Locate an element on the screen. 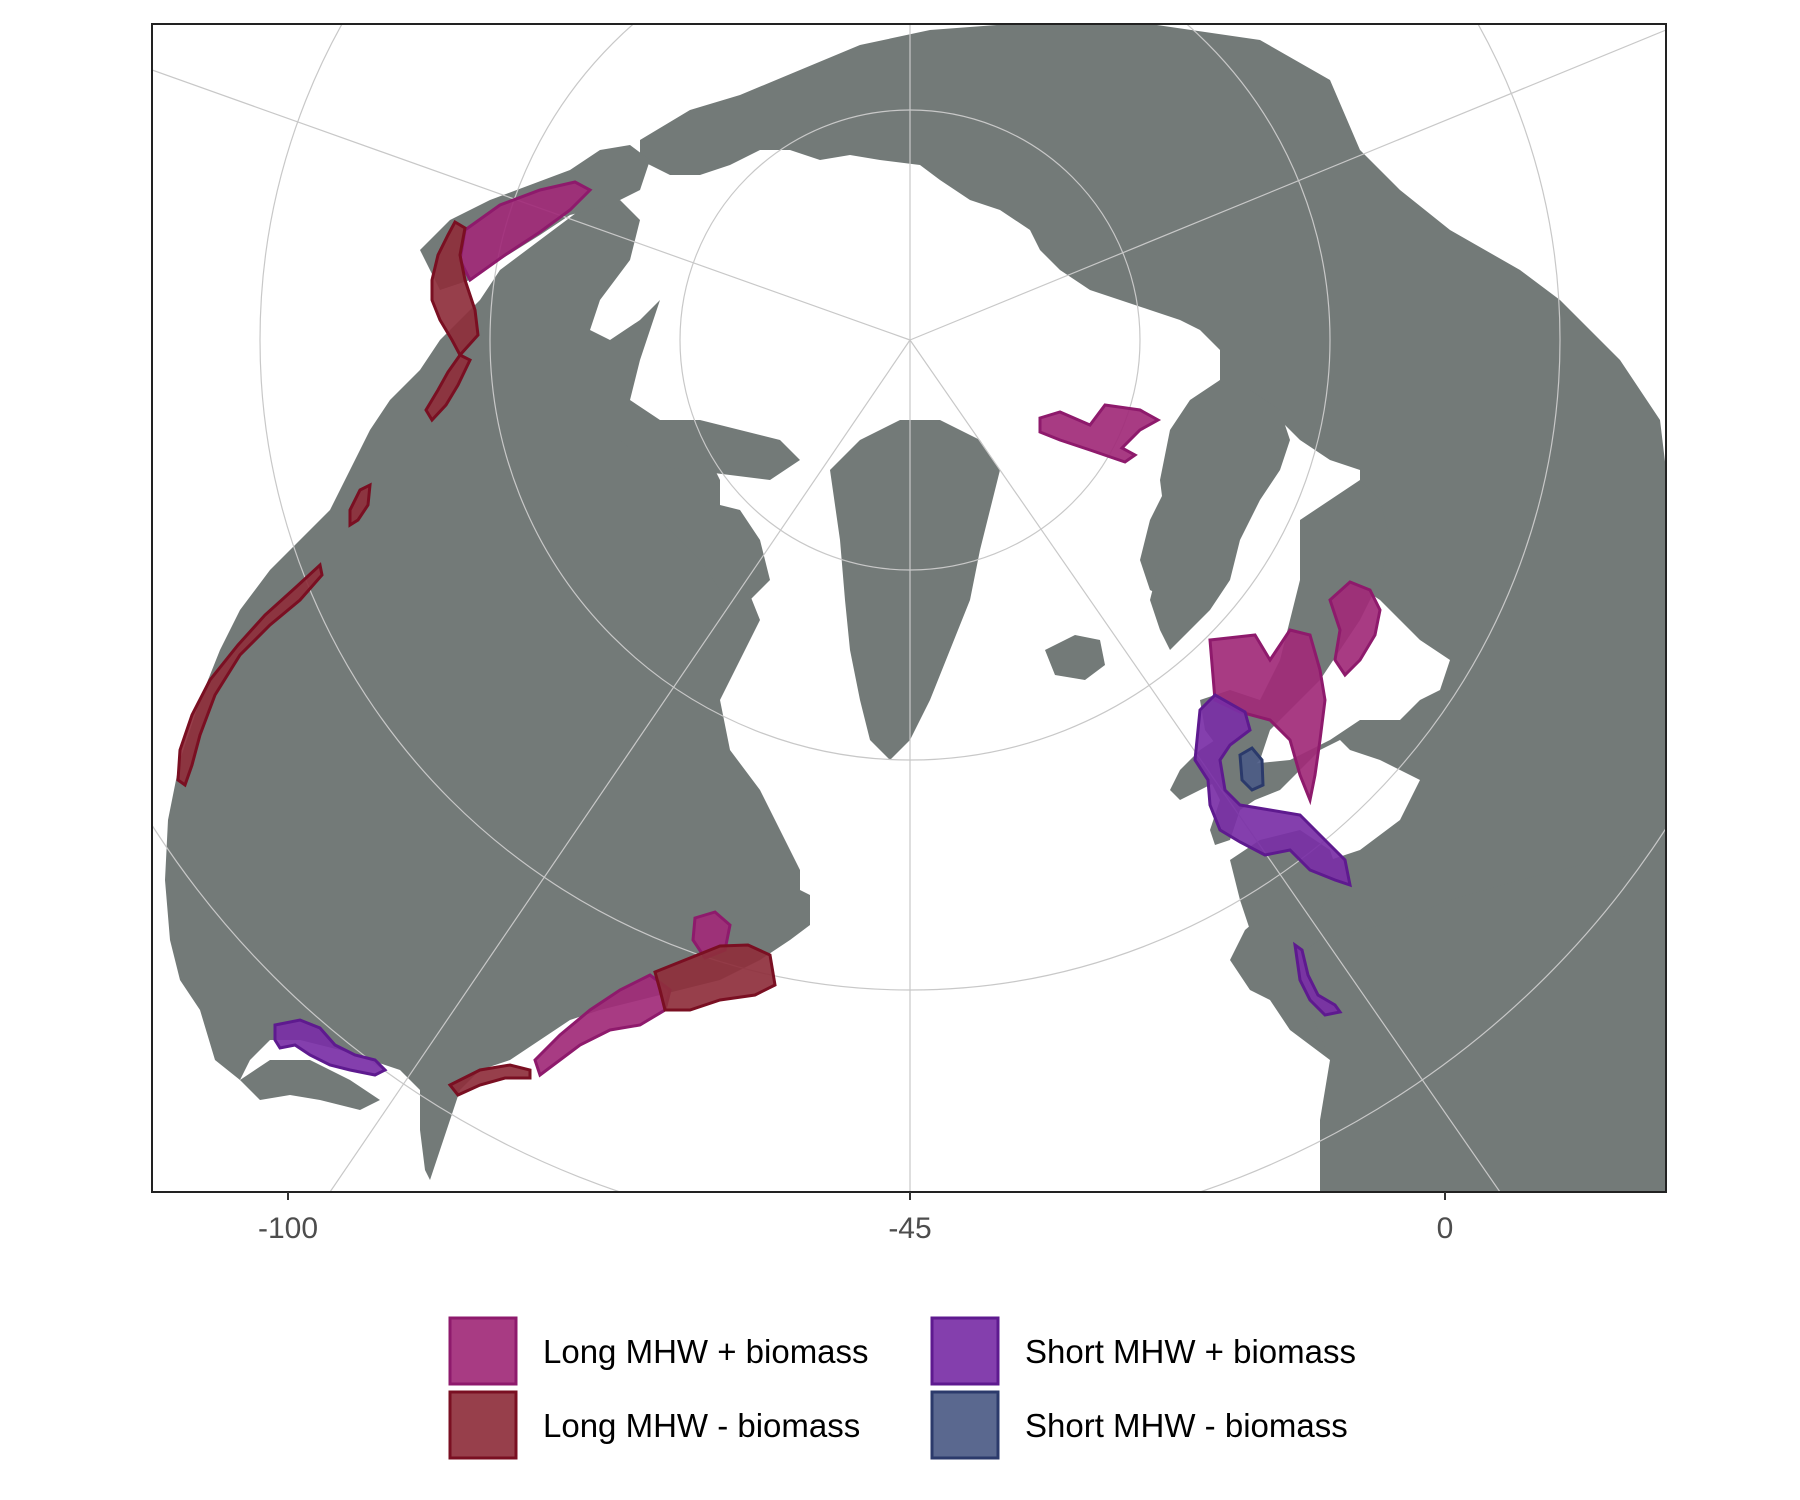  land-newfoundland is located at coordinates (785, 912).